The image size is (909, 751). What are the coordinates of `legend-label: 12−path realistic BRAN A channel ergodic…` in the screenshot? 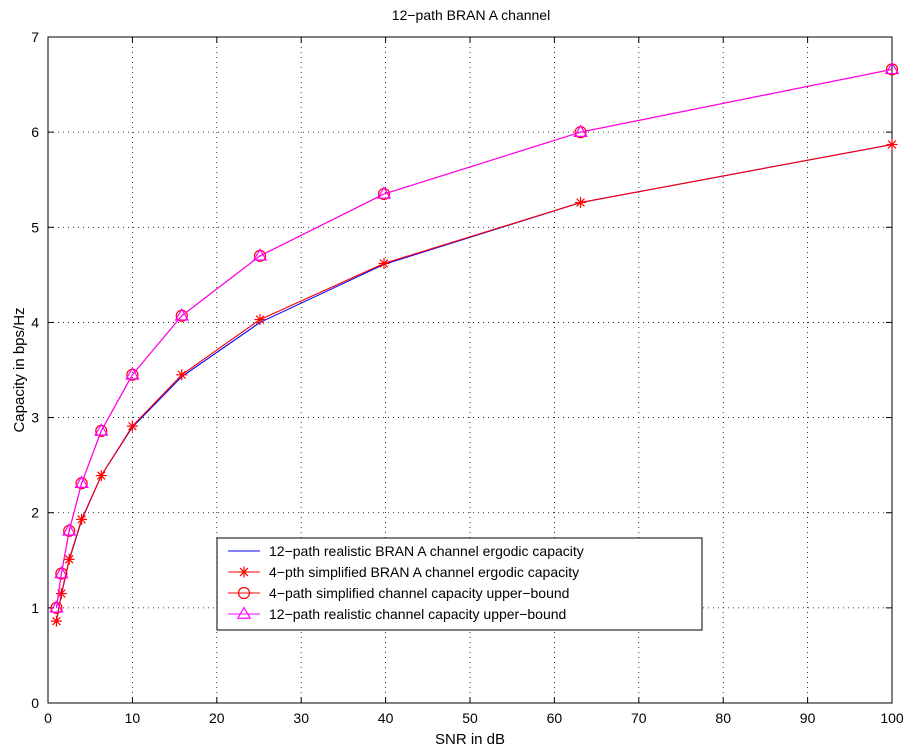 It's located at (426, 551).